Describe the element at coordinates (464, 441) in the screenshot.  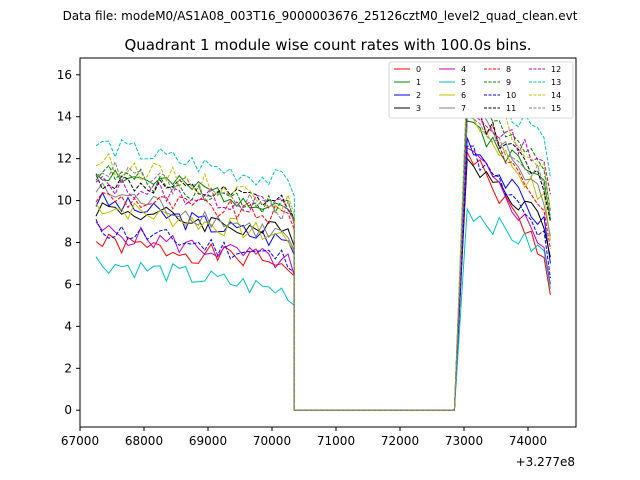
I see `x-tick-label: 73000` at that location.